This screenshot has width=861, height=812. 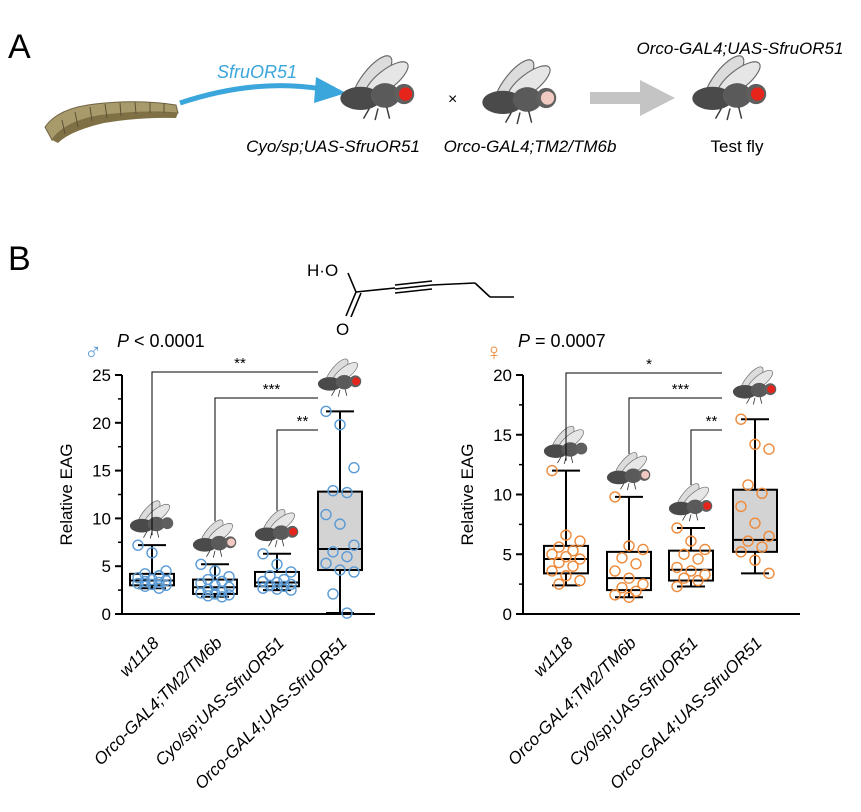 I want to click on structure-oxygen-label: O, so click(x=342, y=329).